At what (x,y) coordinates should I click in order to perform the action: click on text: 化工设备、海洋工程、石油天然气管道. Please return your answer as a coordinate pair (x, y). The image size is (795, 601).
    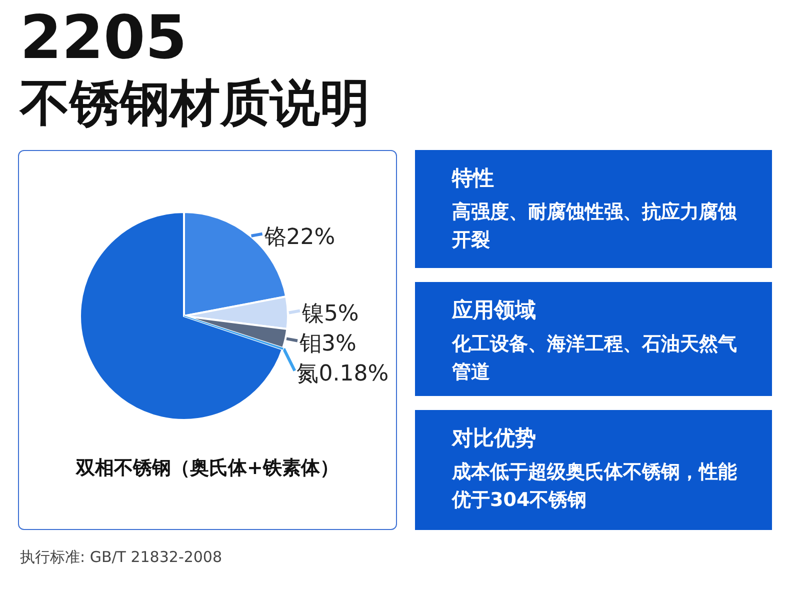
    Looking at the image, I should click on (595, 358).